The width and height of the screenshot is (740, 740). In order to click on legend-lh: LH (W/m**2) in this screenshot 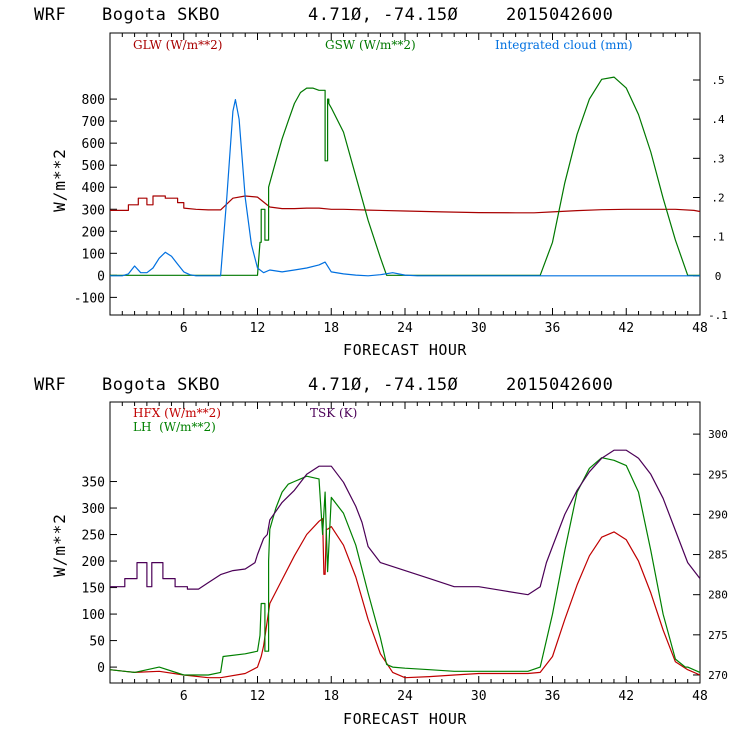, I will do `click(174, 427)`.